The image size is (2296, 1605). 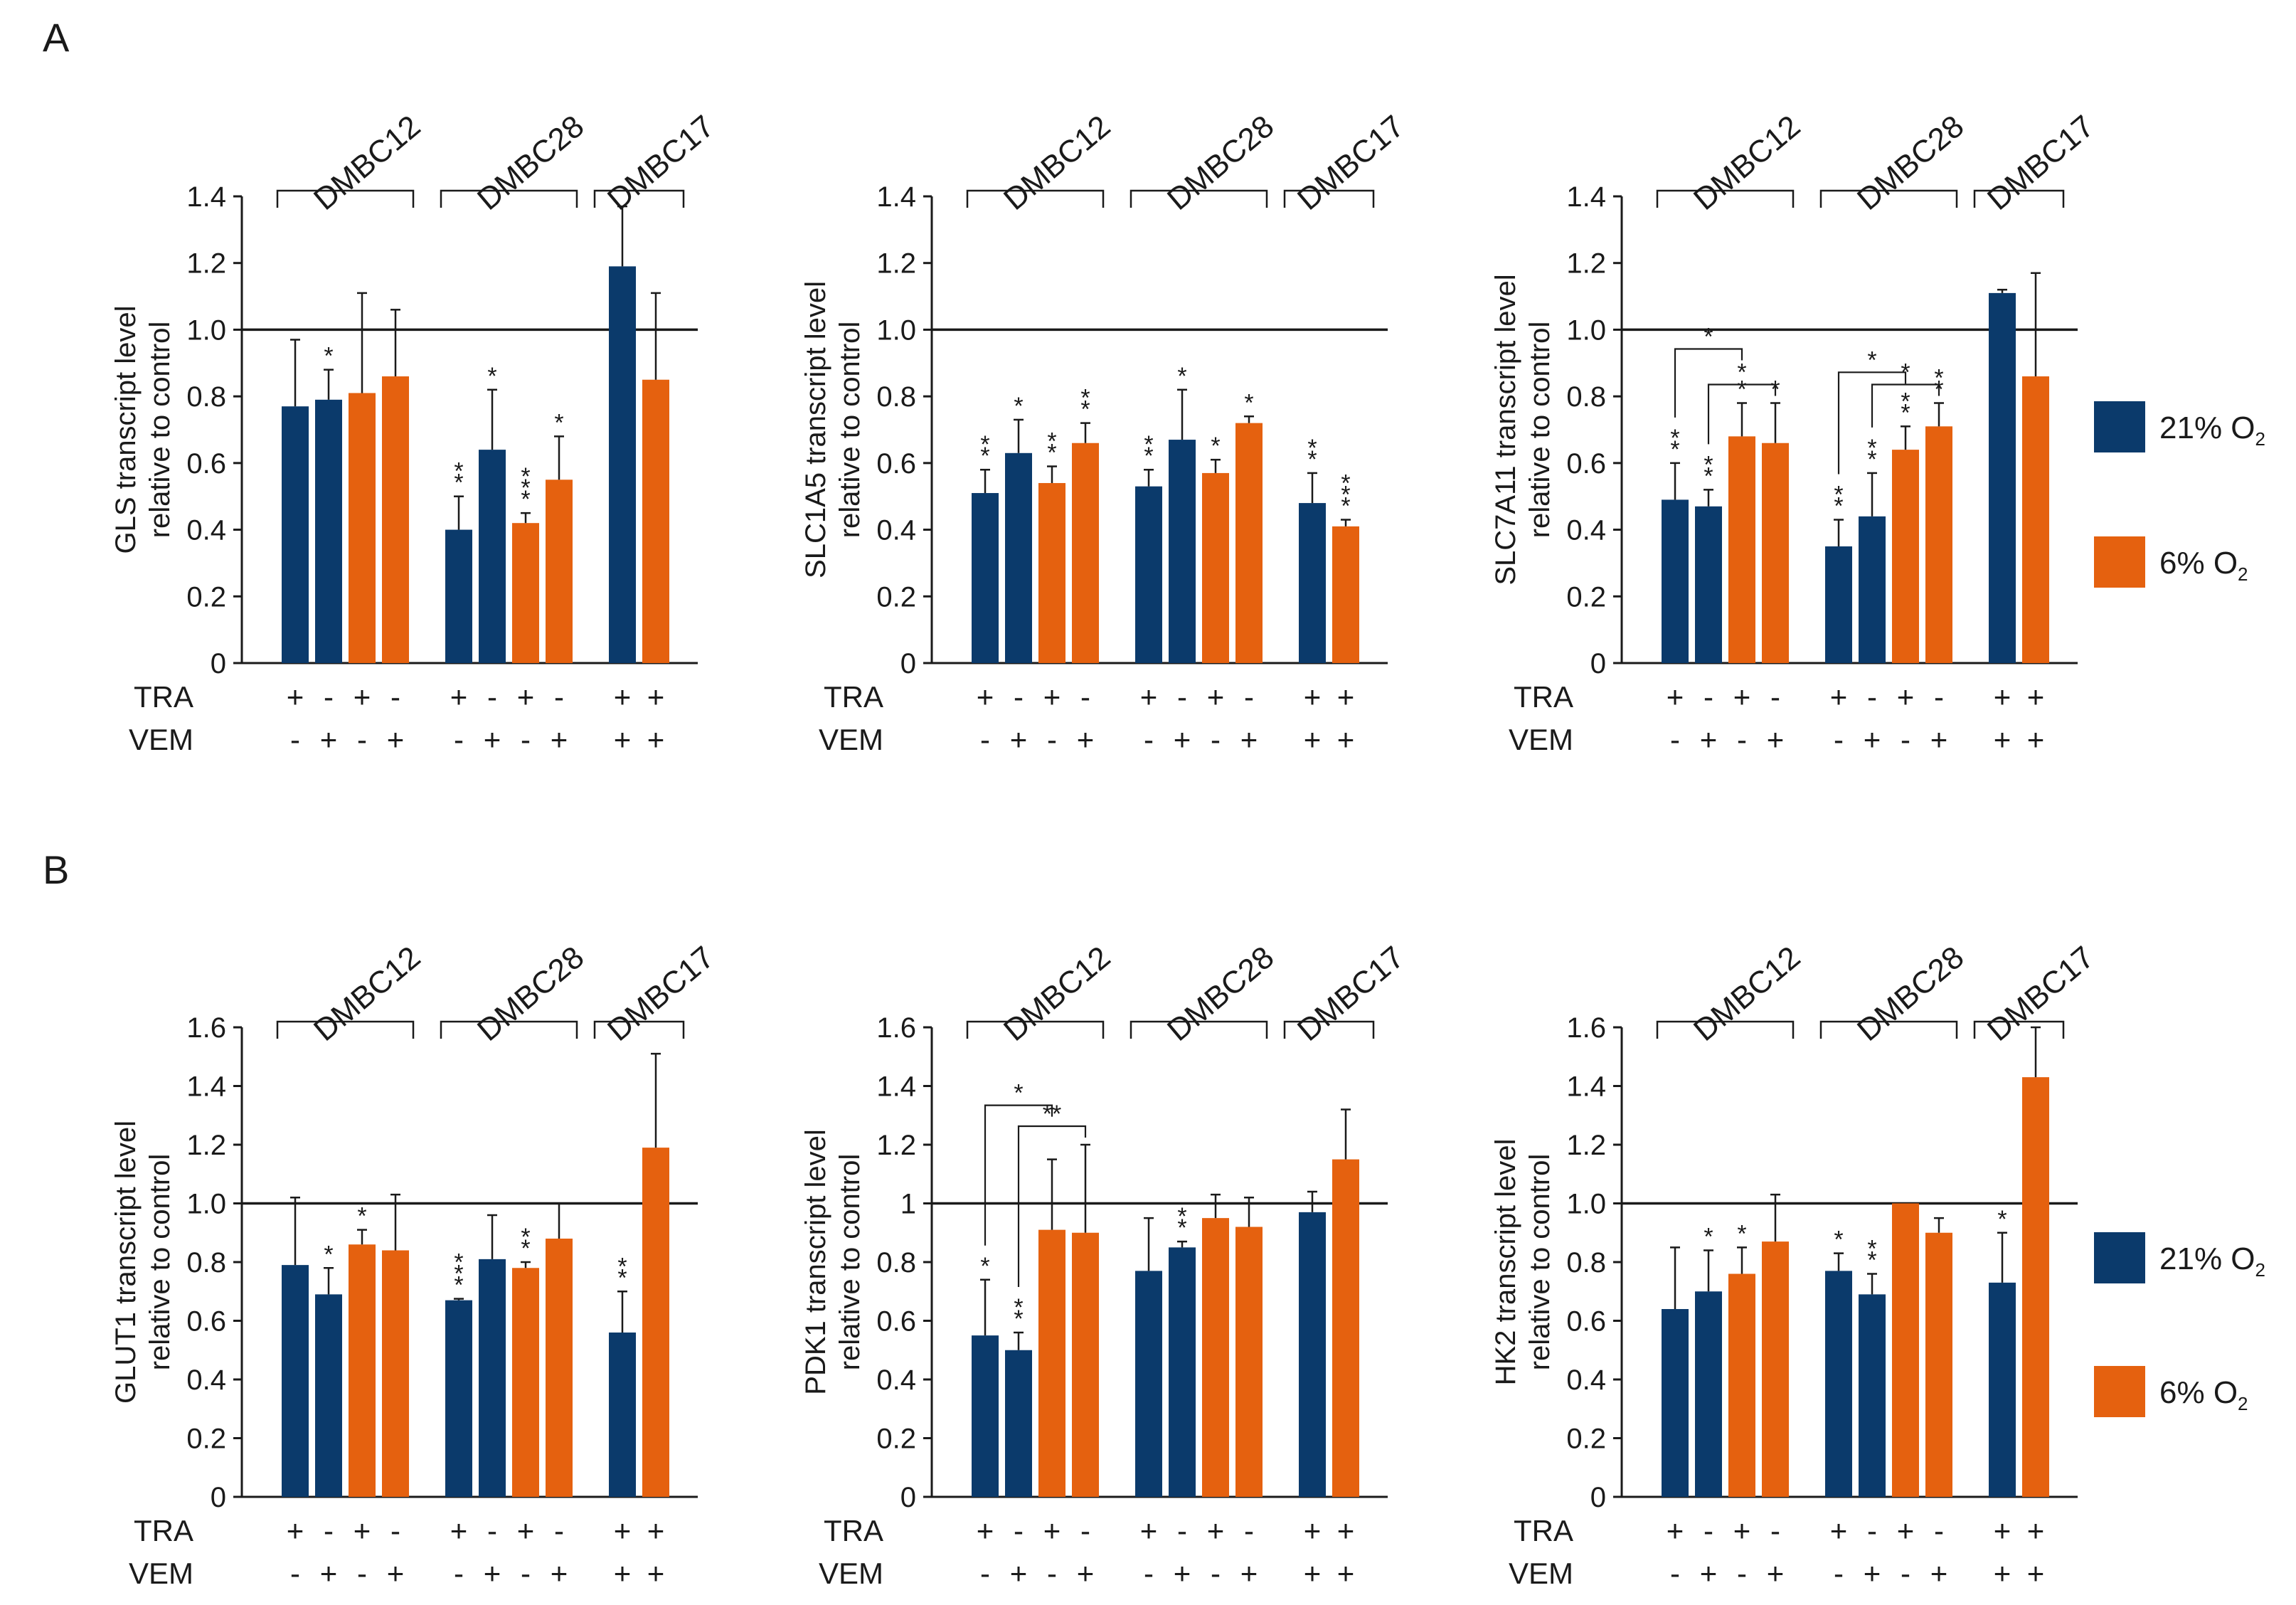 What do you see at coordinates (206, 264) in the screenshot?
I see `y-tick-label: 1.2` at bounding box center [206, 264].